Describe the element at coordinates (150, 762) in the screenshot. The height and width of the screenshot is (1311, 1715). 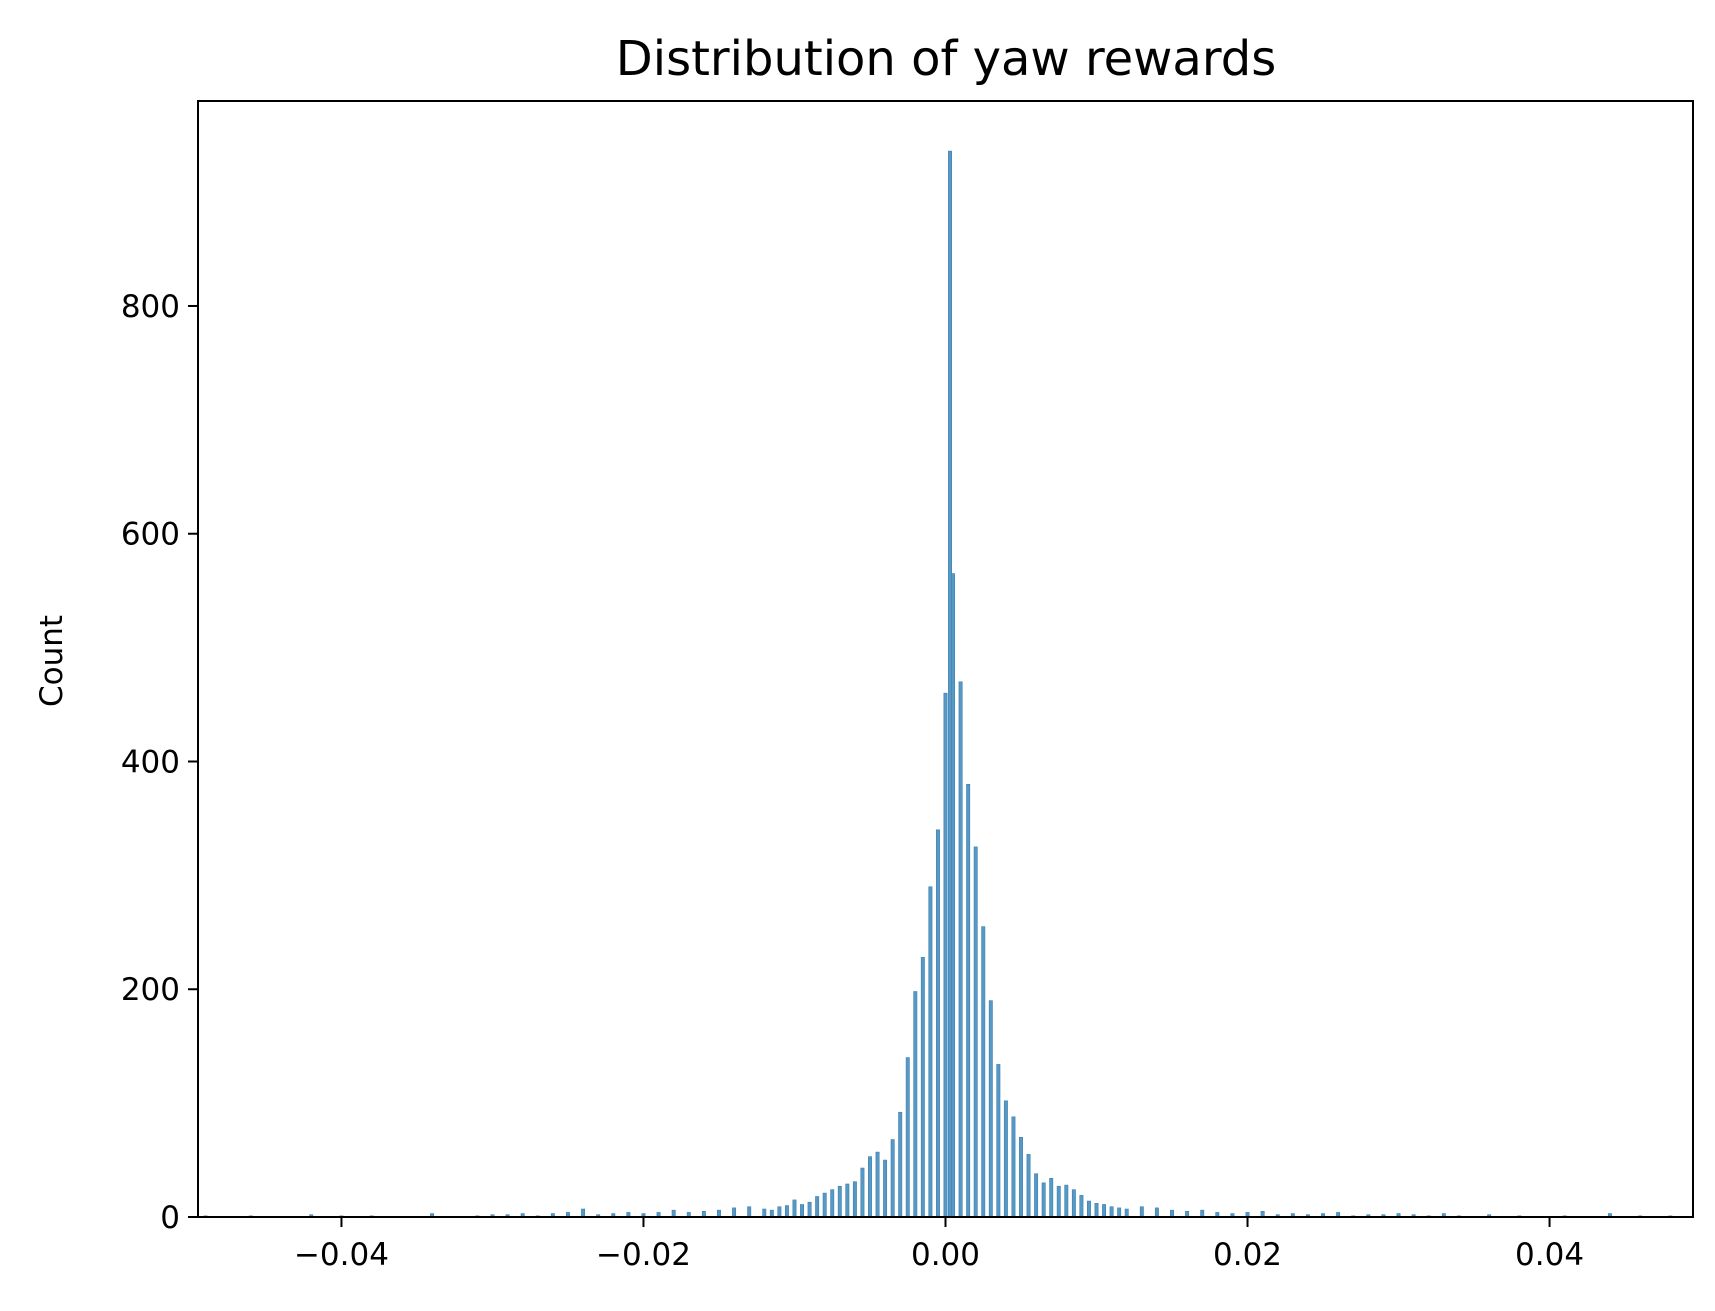
I see `y-tick-label: 400` at that location.